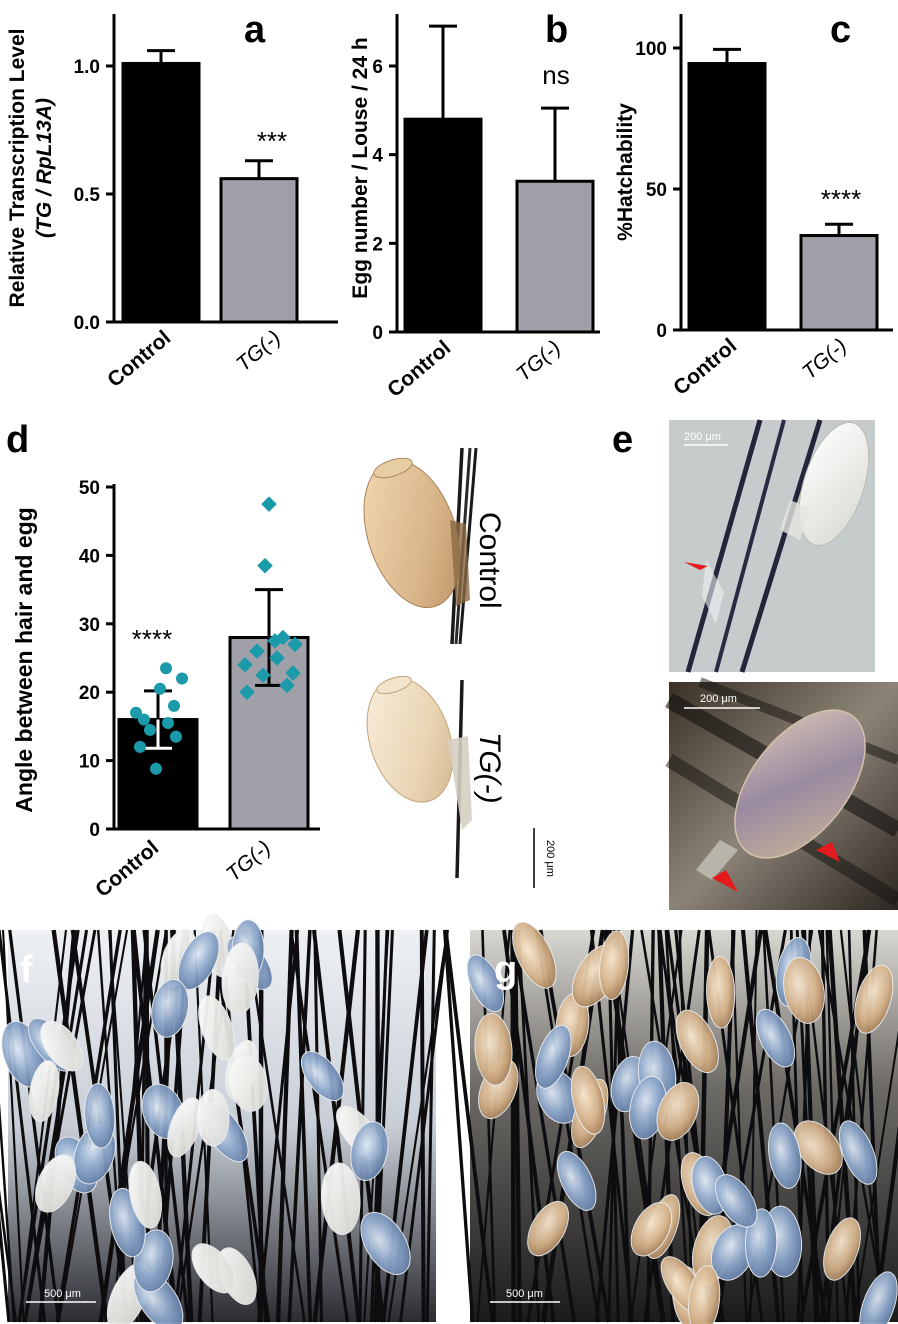  Describe the element at coordinates (443, 225) in the screenshot. I see `chart-b-bar-control` at that location.